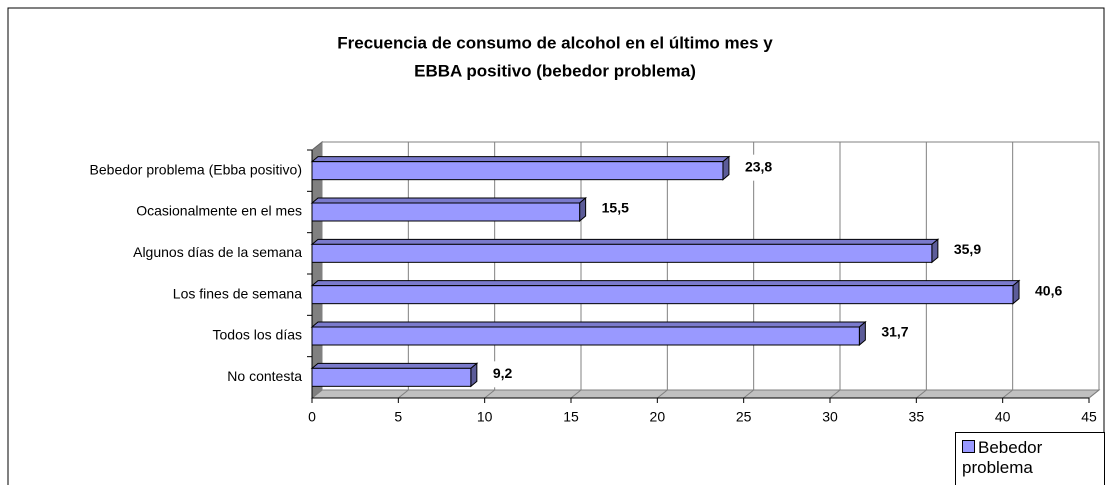 The width and height of the screenshot is (1111, 485). I want to click on side-wall, so click(317, 270).